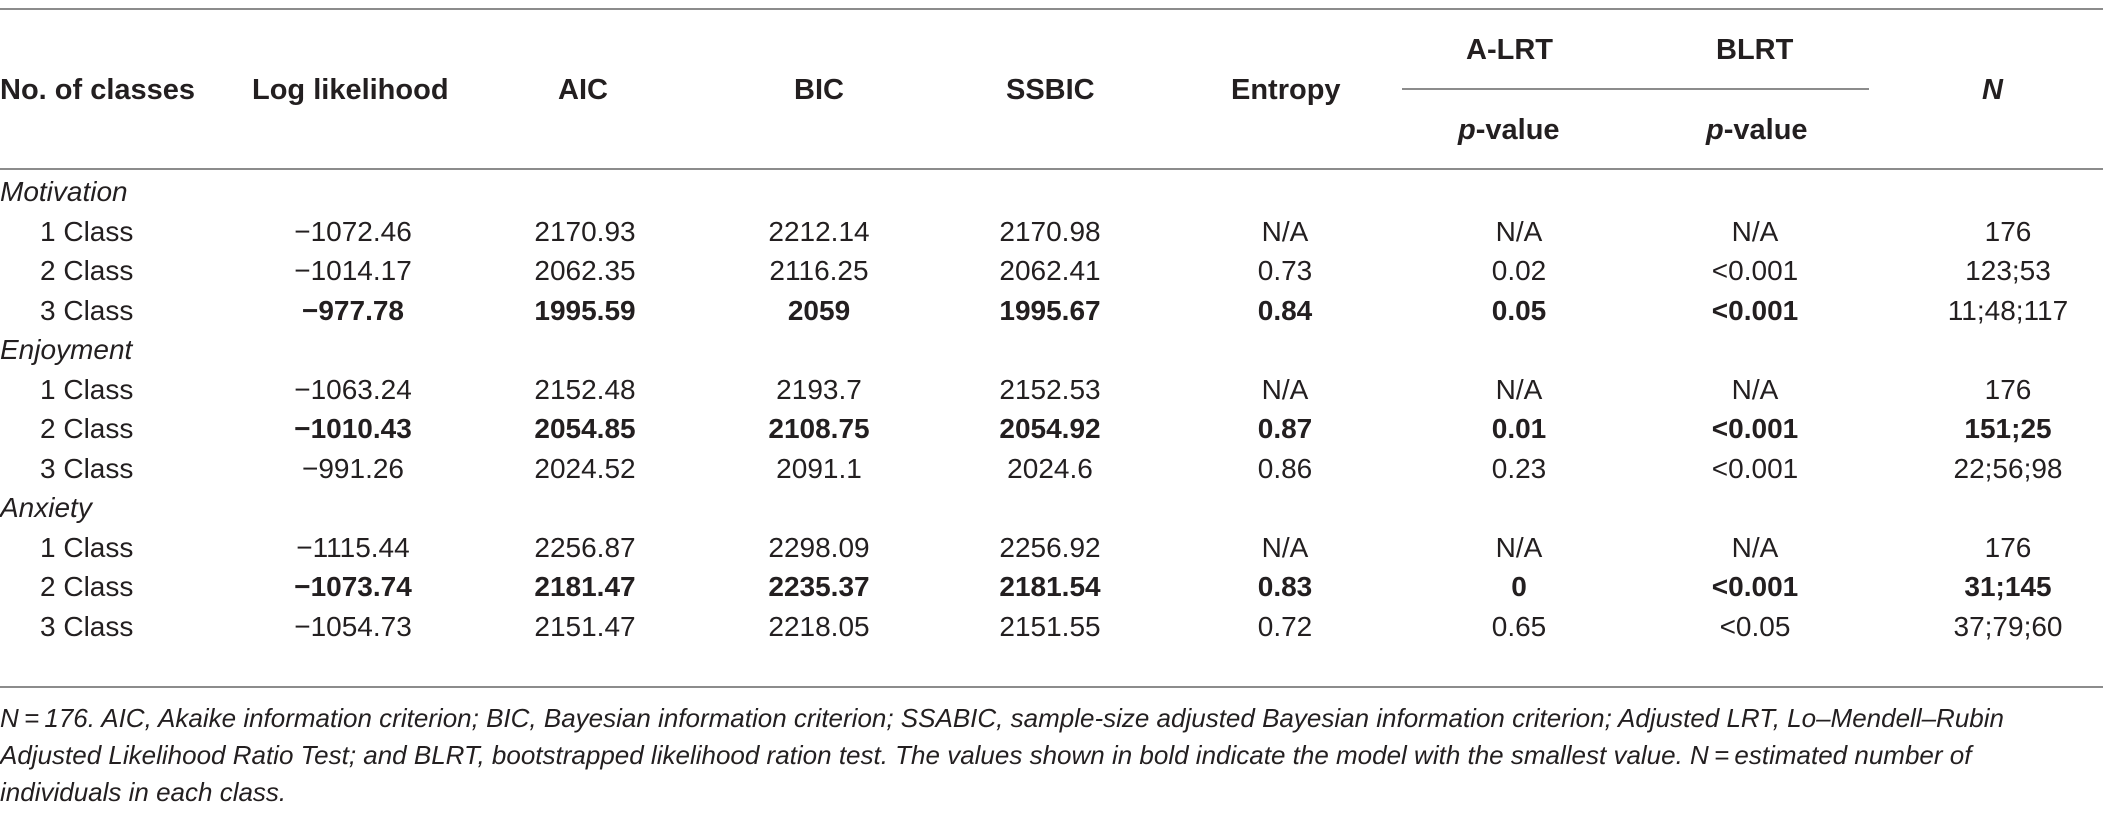 The width and height of the screenshot is (2103, 815). Describe the element at coordinates (585, 428) in the screenshot. I see `table-cell: 2054.85` at that location.